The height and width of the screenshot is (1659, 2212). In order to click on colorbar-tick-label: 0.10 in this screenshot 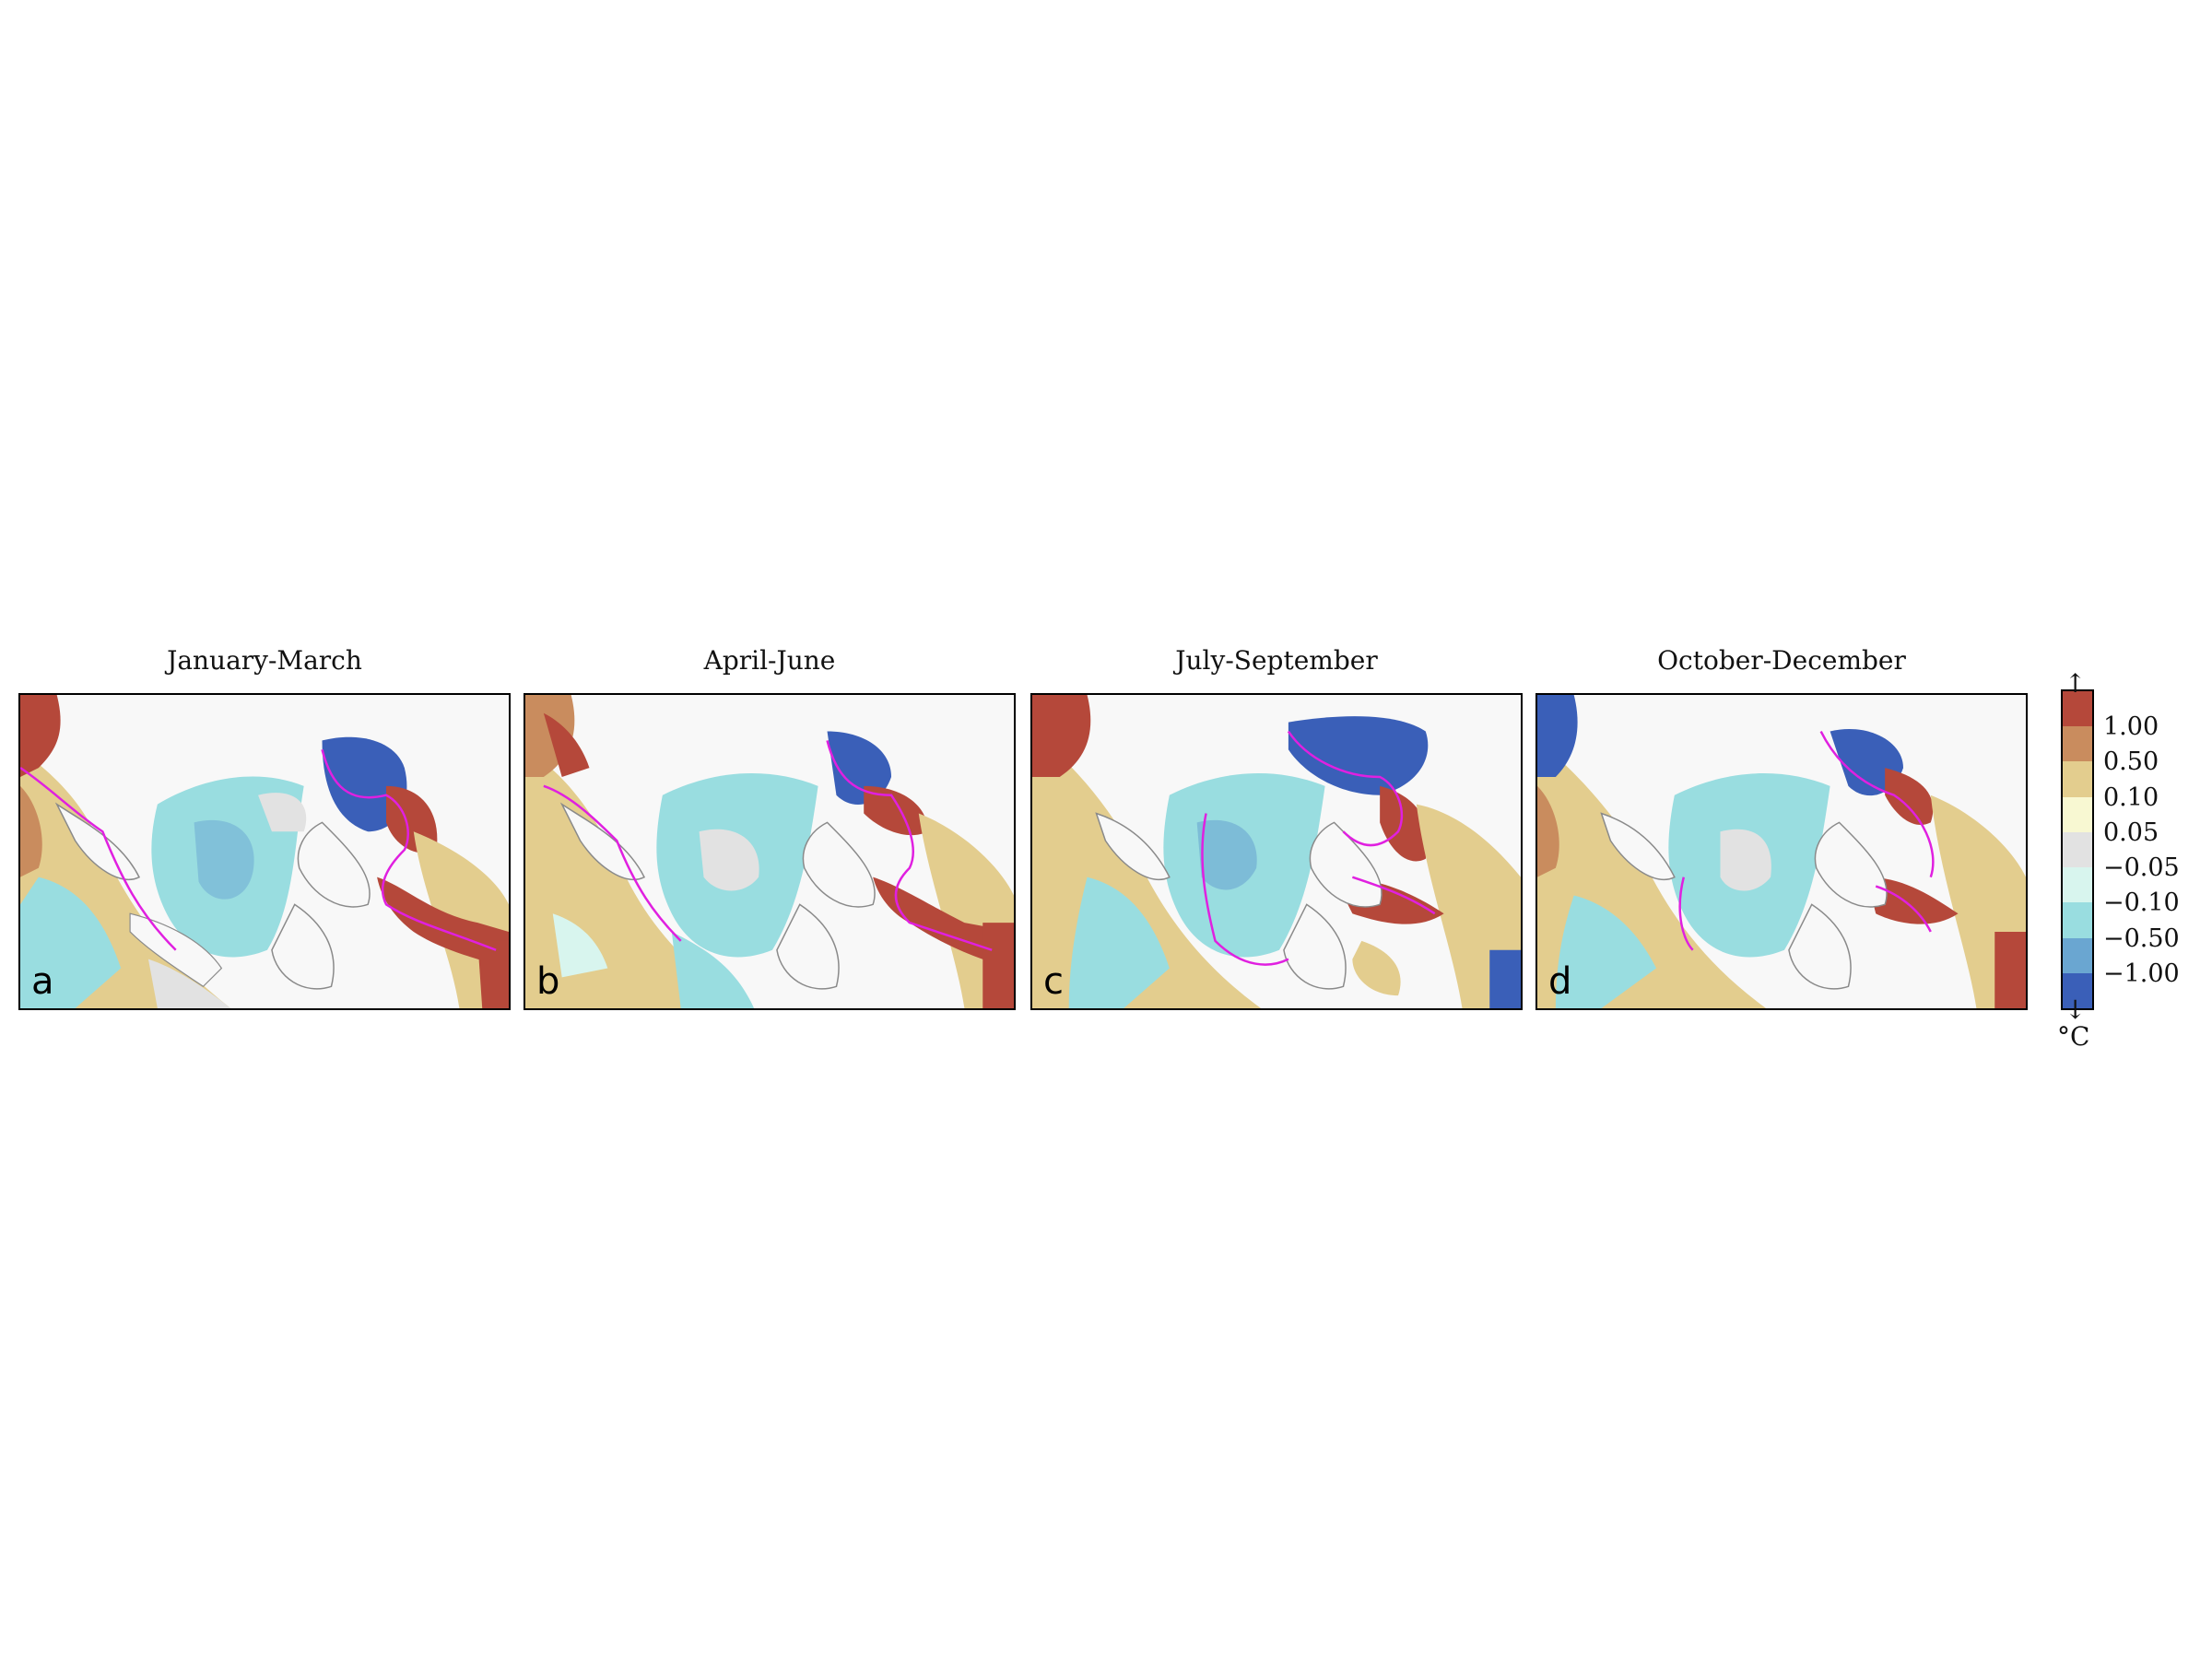, I will do `click(2131, 797)`.